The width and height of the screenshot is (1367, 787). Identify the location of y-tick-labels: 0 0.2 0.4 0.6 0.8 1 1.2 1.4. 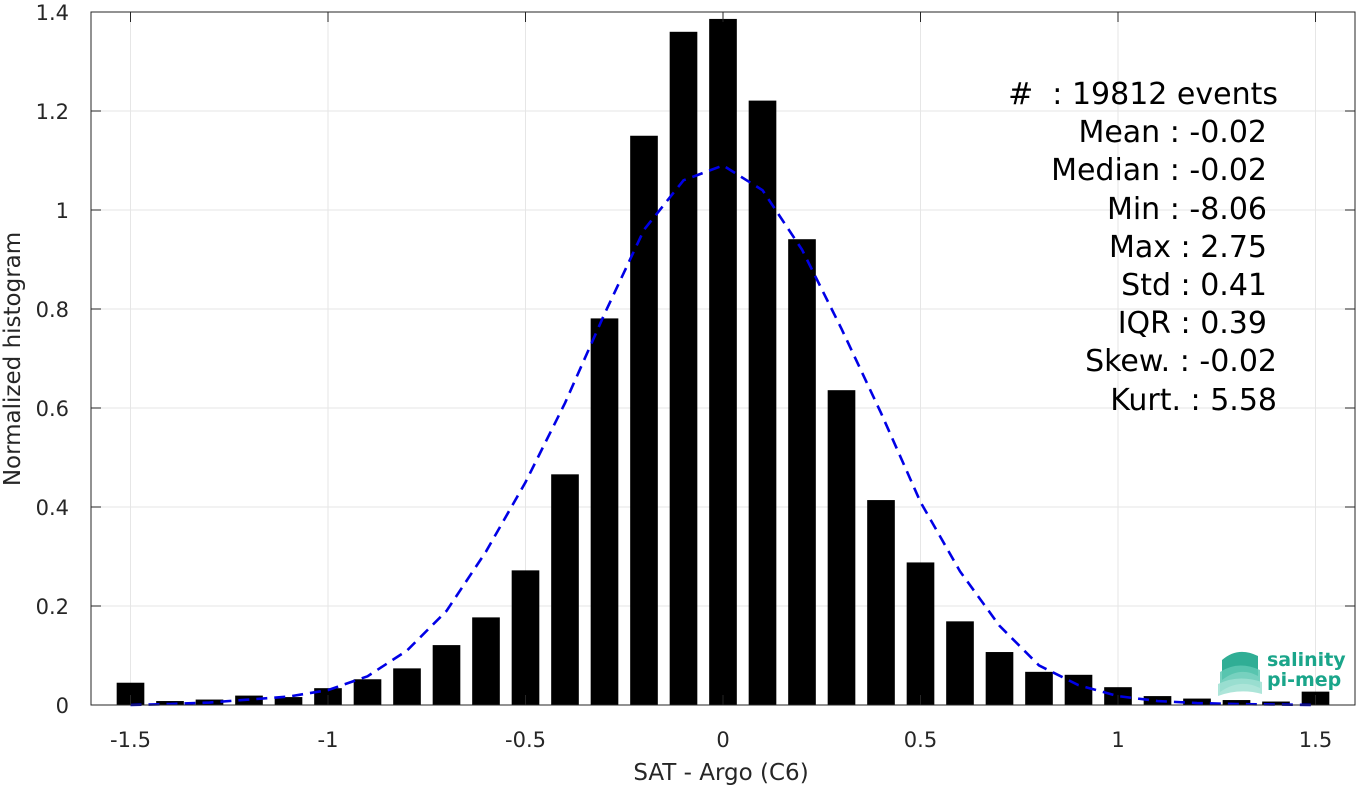
(52, 359).